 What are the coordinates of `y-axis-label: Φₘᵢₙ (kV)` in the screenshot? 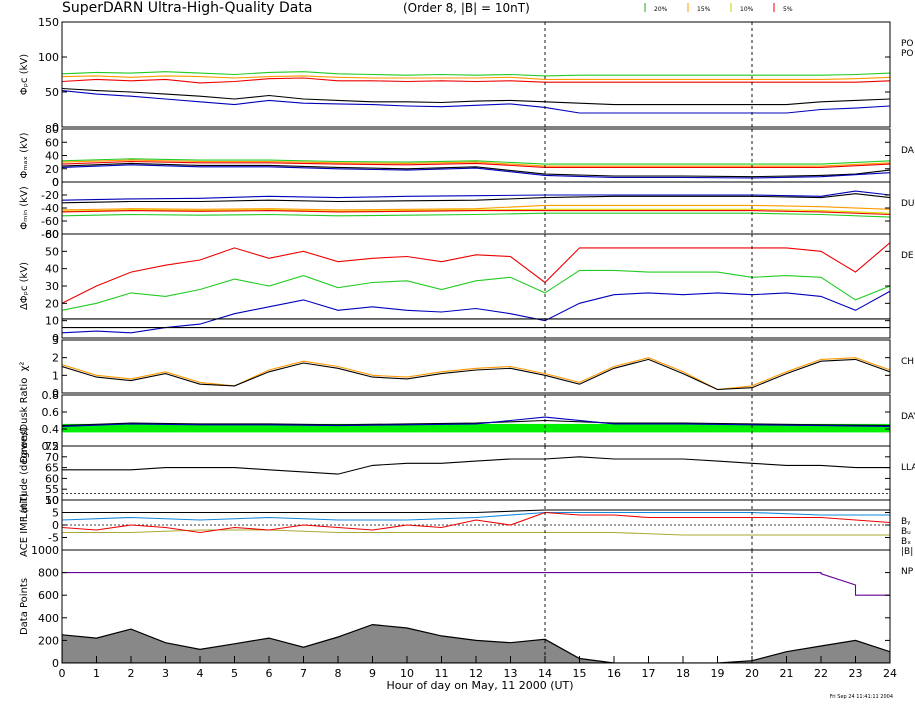 It's located at (24, 208).